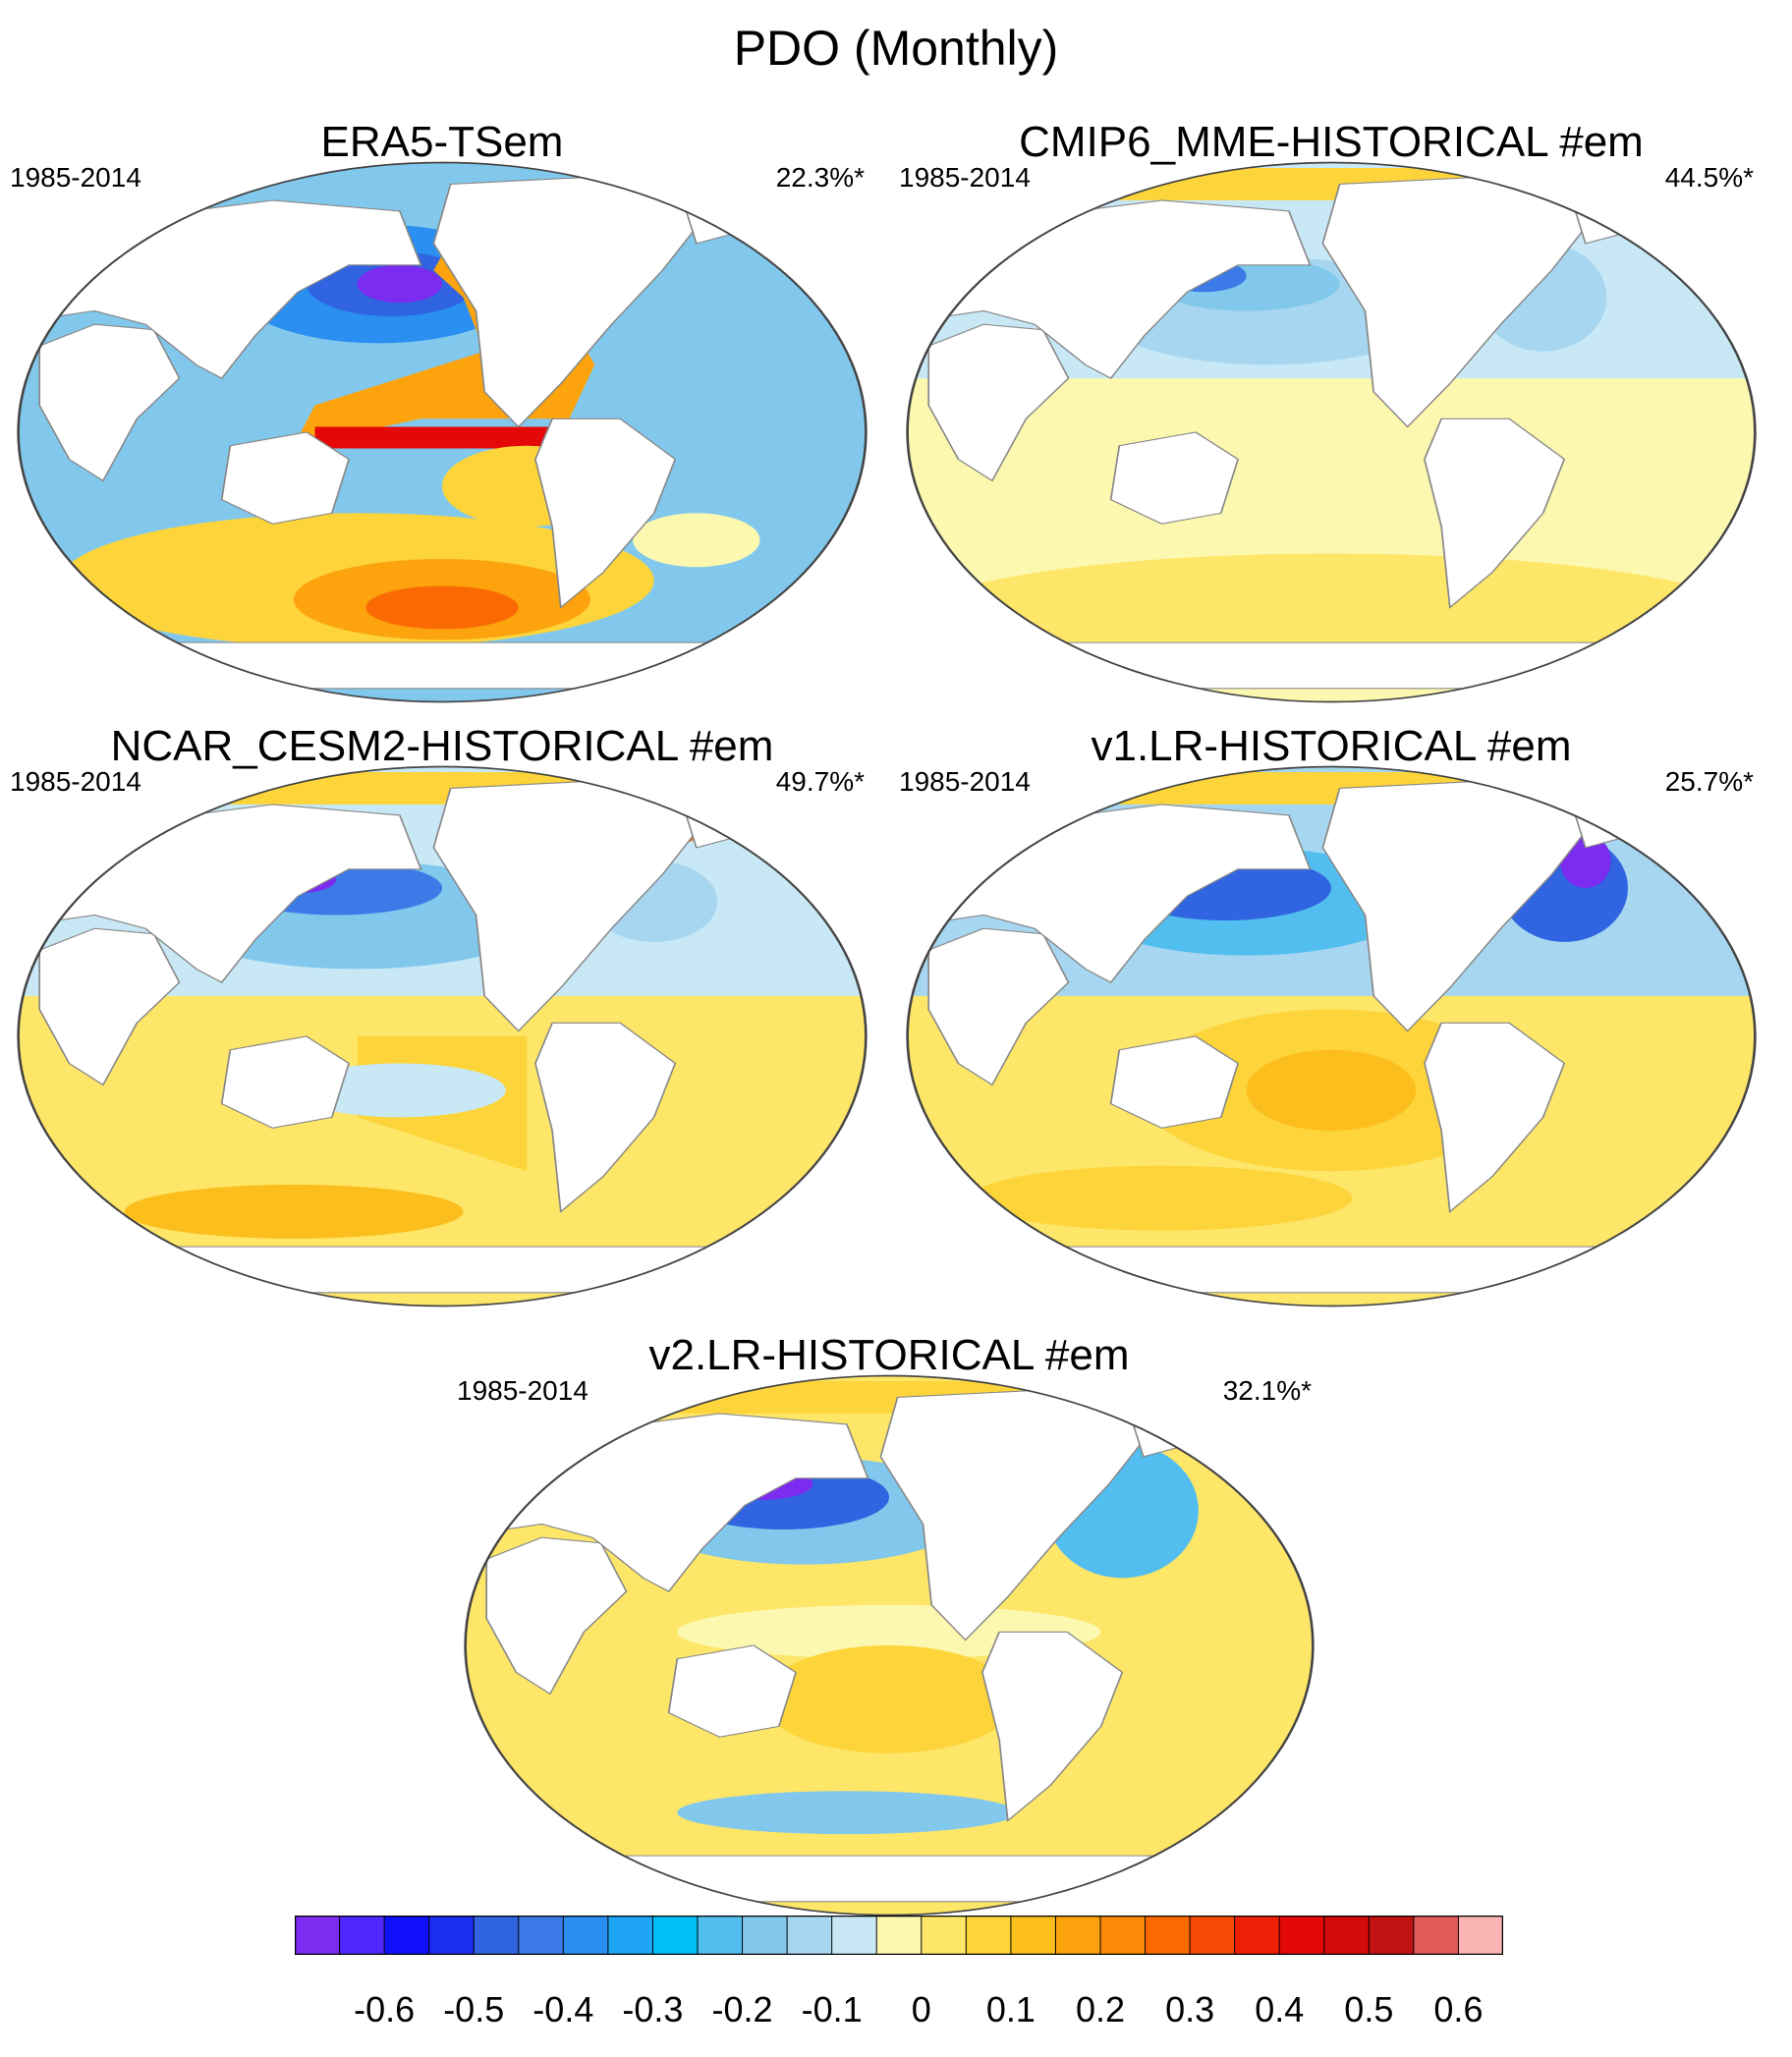 Image resolution: width=1792 pixels, height=2057 pixels. I want to click on variance-label: 32.1%*, so click(1267, 1390).